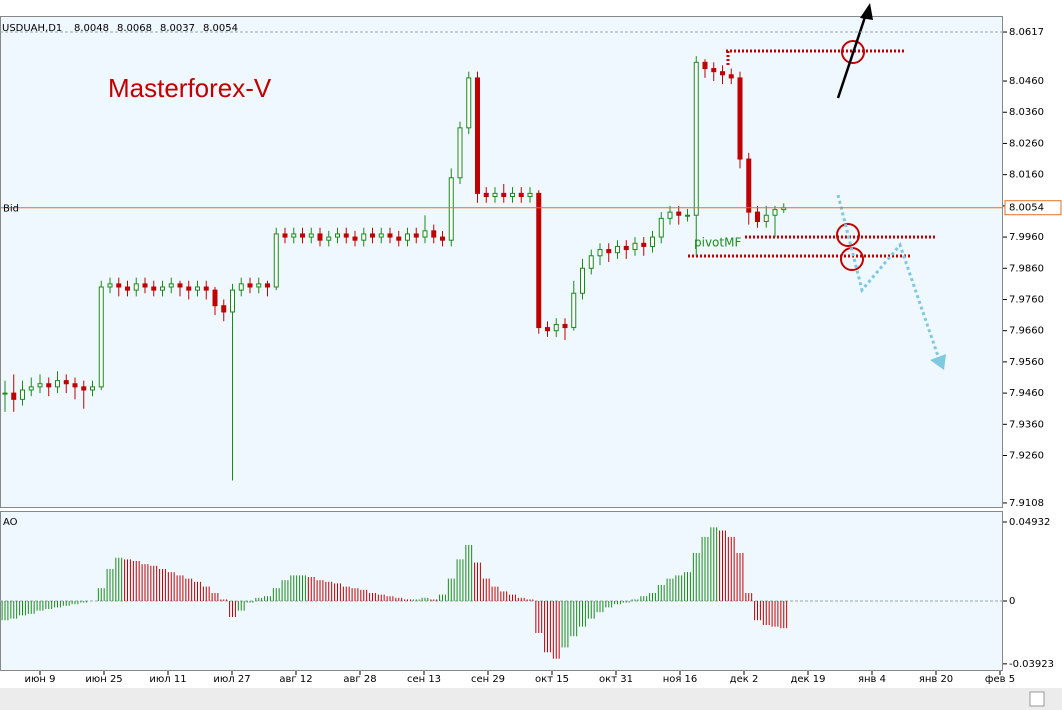  Describe the element at coordinates (717, 243) in the screenshot. I see `annotation: pivotMF` at that location.